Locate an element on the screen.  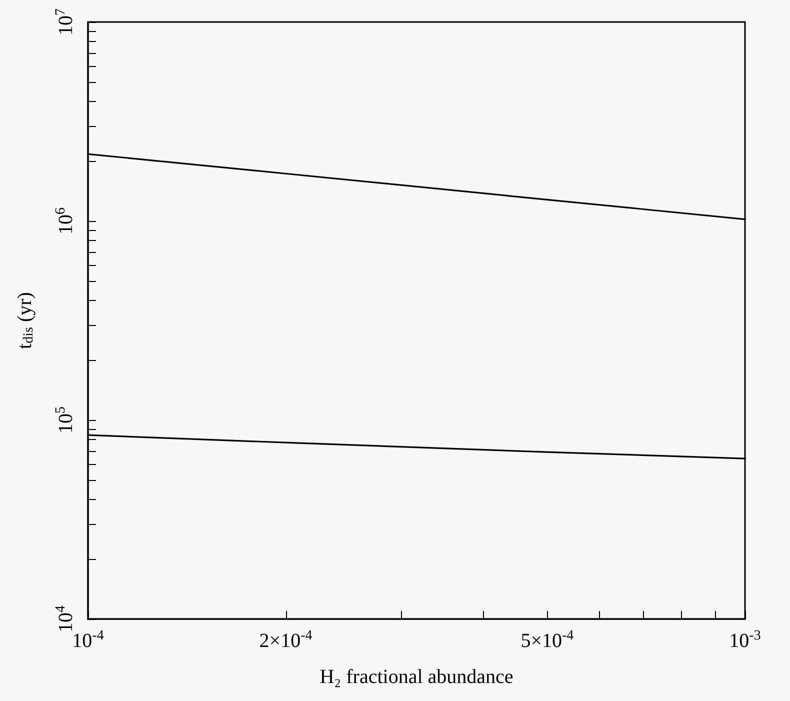
y-tick-label: 104 is located at coordinates (65, 619).